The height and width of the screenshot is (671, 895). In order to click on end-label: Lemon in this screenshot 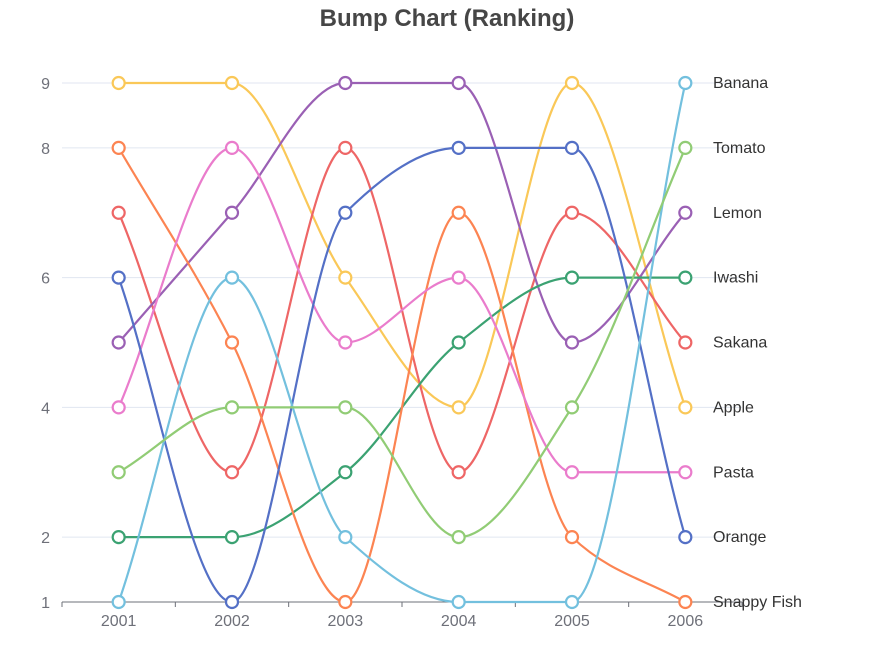, I will do `click(737, 213)`.